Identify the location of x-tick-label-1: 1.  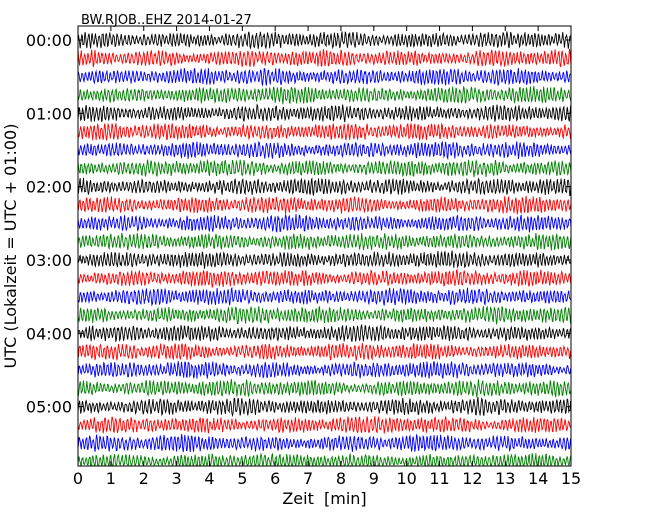
(111, 478).